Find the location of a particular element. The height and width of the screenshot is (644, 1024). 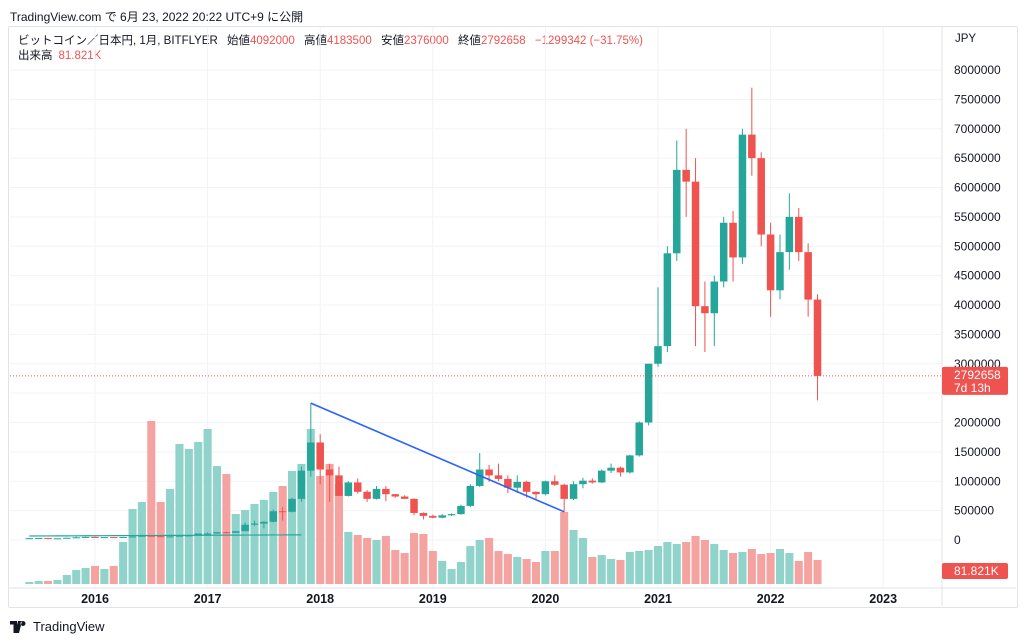

volume-label: 出来高 is located at coordinates (35, 56).